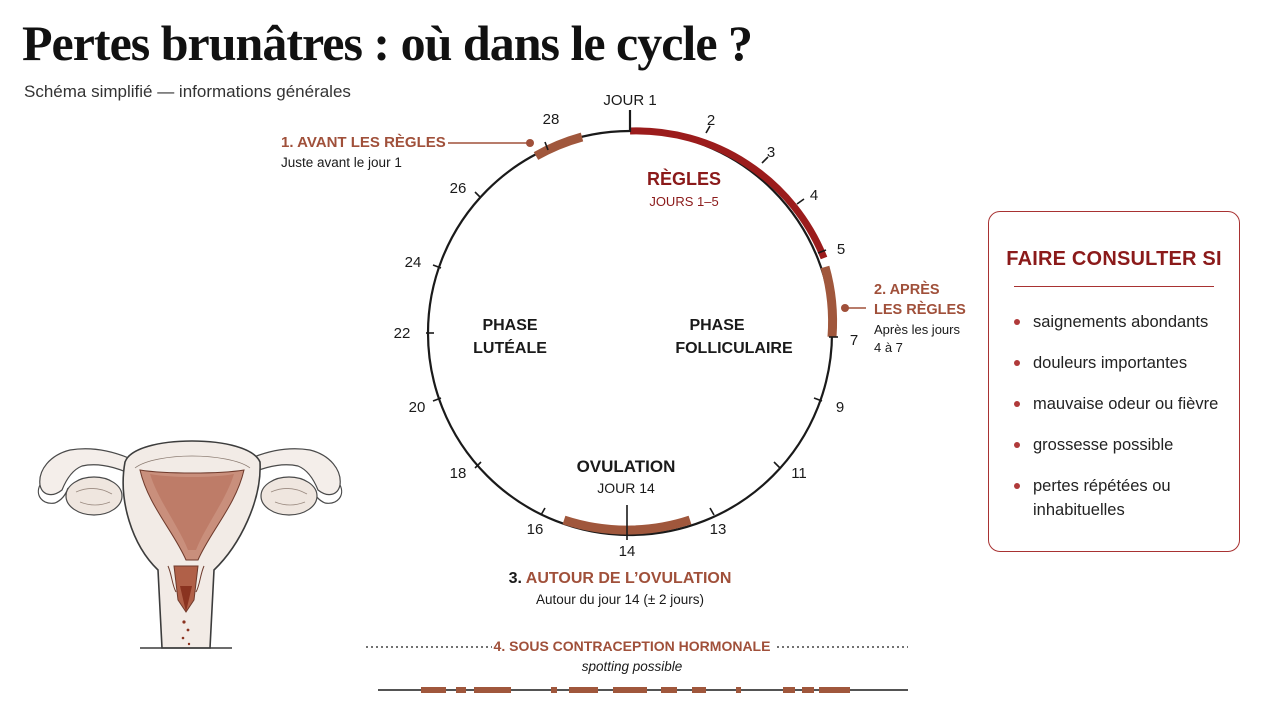 The height and width of the screenshot is (720, 1280). Describe the element at coordinates (620, 599) in the screenshot. I see `annotation-ovulation-sub: Autour du jour 14 (± 2 jours)` at that location.